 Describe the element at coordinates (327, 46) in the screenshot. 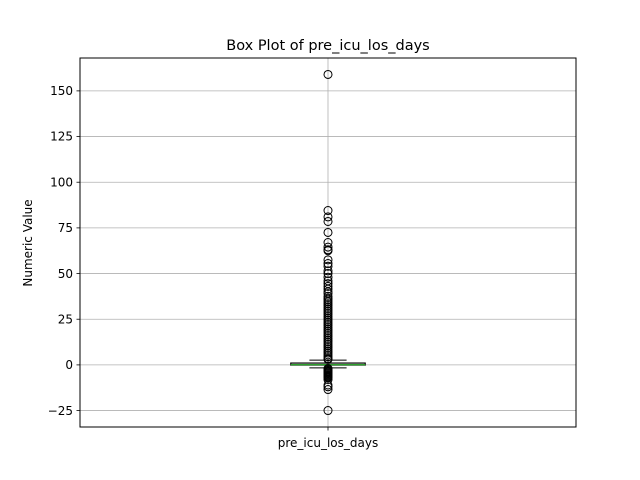

I see `chart-title: Box Plot of pre_icu_los_days` at that location.